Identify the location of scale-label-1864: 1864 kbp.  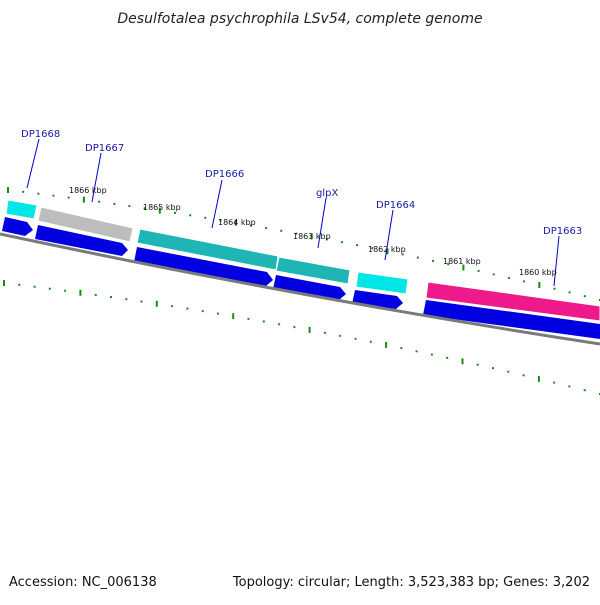
(237, 222).